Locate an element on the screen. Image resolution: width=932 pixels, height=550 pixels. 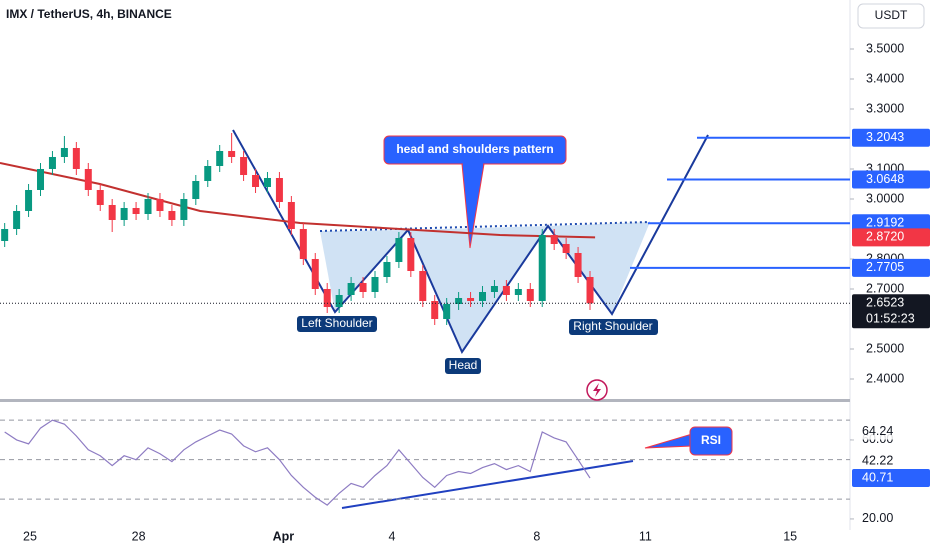
shoulder-labels: Left Shoulder Head Right Shoulder is located at coordinates (477, 345).